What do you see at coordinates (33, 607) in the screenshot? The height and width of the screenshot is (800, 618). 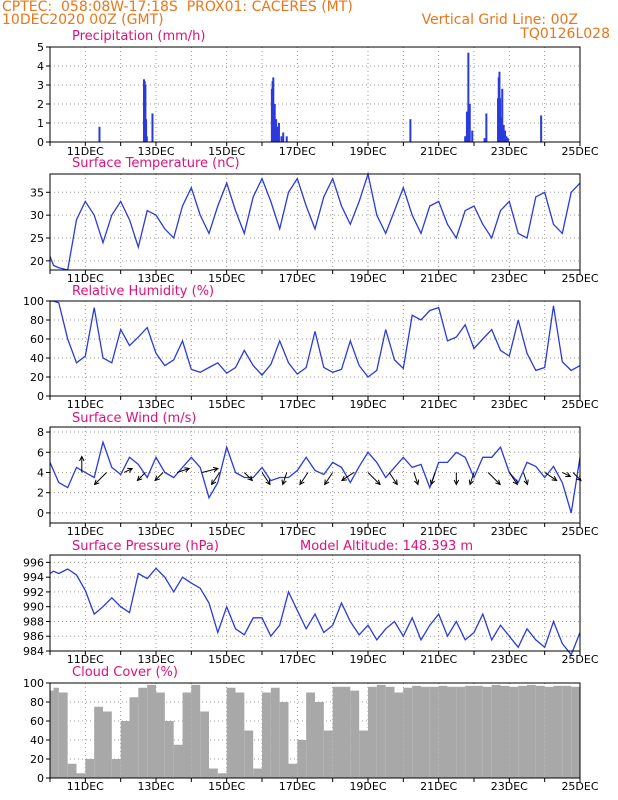 I see `pressure-ytick-label: 990` at bounding box center [33, 607].